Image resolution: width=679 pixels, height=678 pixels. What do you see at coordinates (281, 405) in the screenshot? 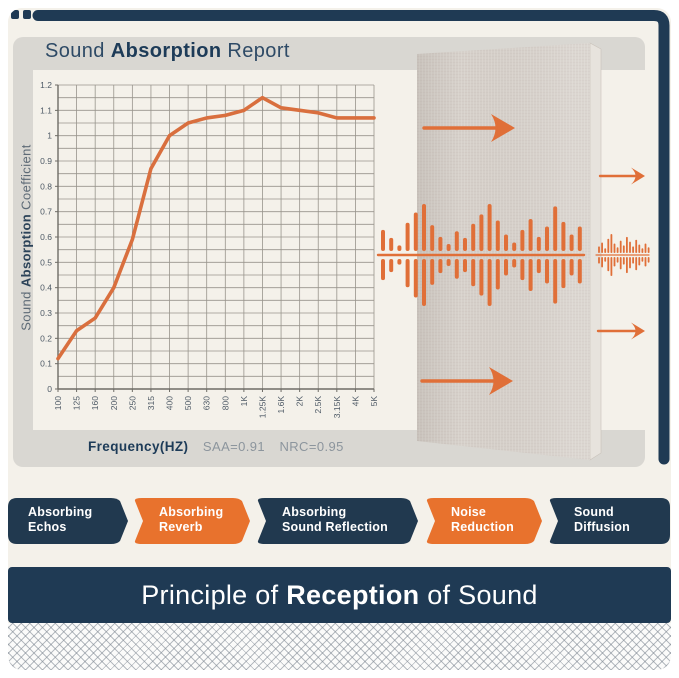
I see `svg-text: 1.6K` at bounding box center [281, 405].